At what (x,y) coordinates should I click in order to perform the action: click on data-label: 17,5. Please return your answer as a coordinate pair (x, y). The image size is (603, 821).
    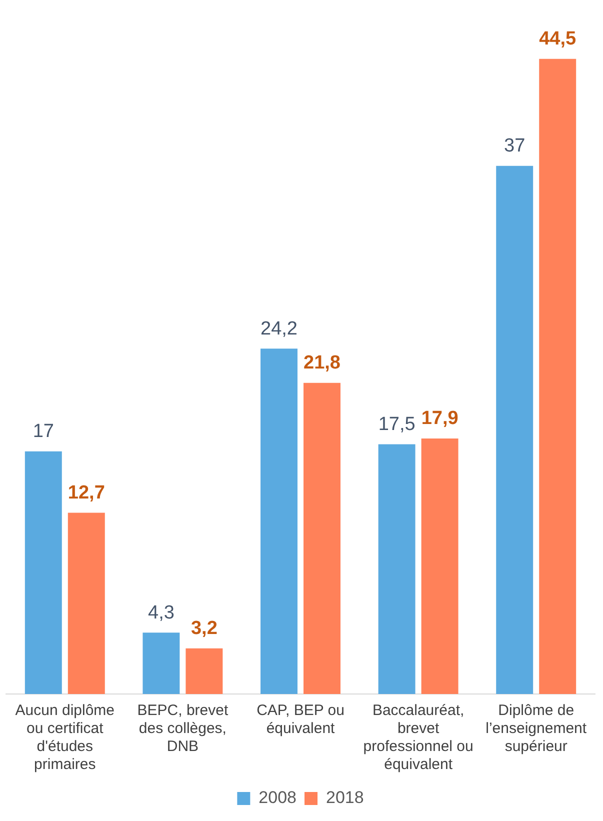
    Looking at the image, I should click on (397, 424).